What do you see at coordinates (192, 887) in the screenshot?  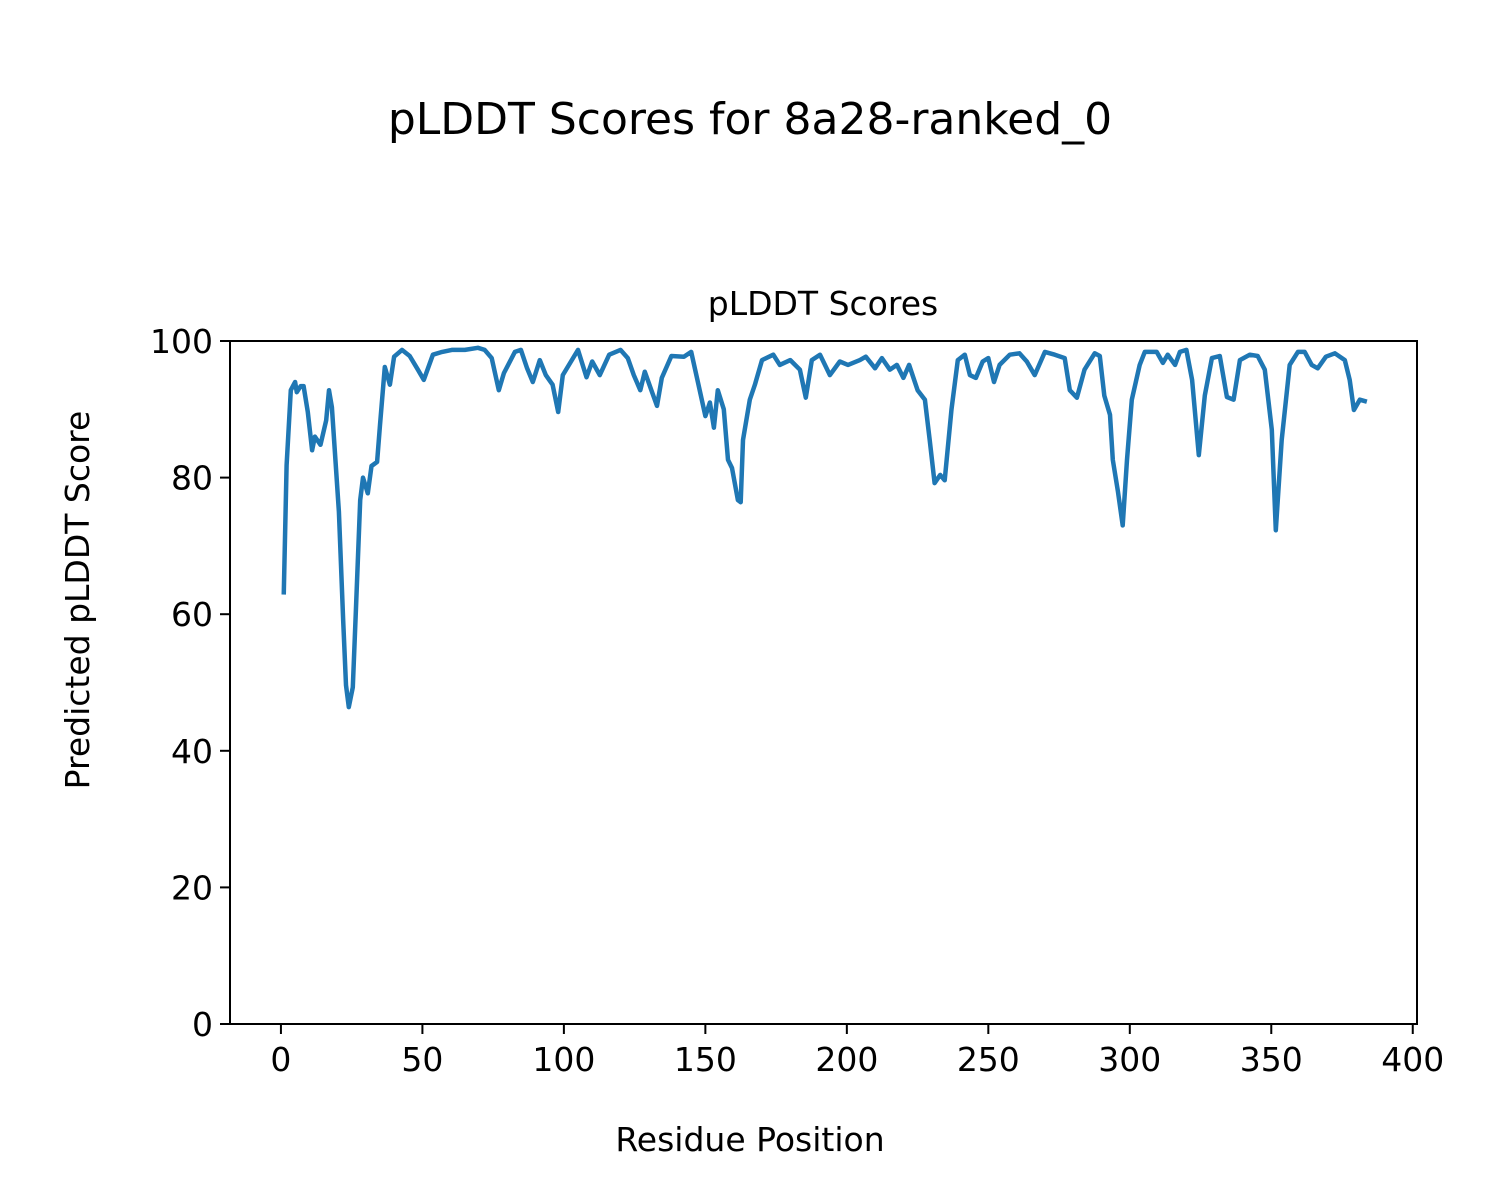 I see `y-tick-label: 20` at bounding box center [192, 887].